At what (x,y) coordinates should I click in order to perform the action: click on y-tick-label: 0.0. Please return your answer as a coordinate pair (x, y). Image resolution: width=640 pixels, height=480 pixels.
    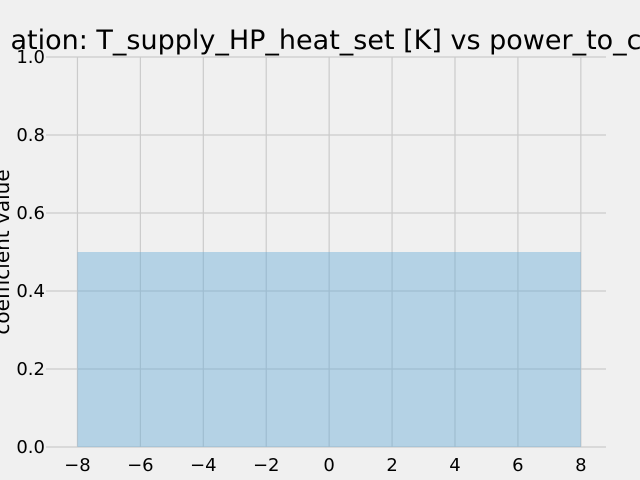
    Looking at the image, I should click on (30, 447).